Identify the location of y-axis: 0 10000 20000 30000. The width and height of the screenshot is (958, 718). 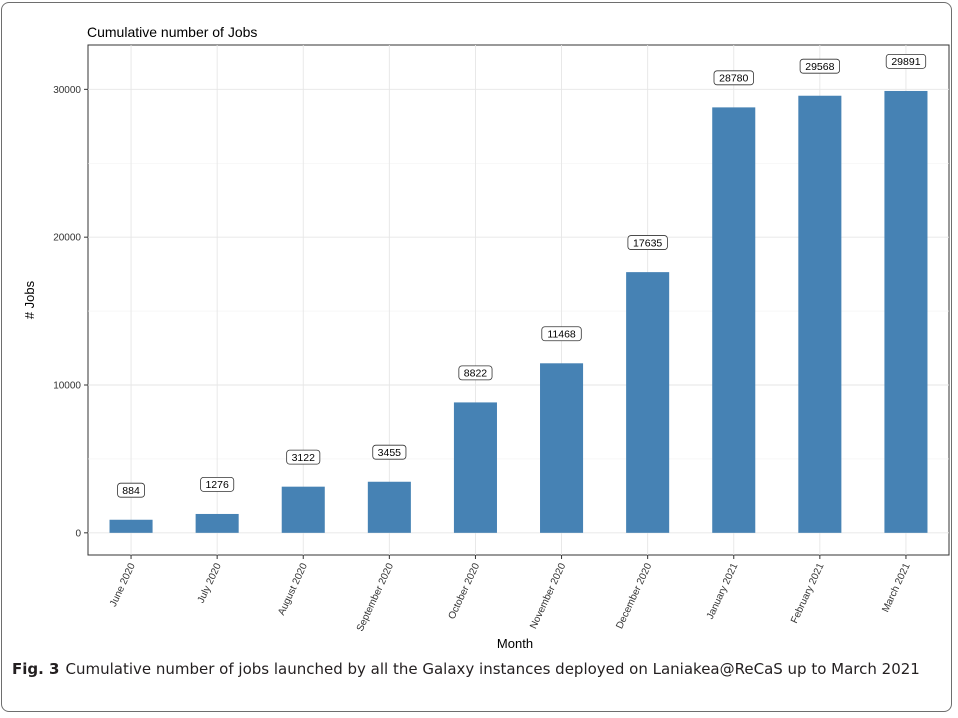
(70, 312).